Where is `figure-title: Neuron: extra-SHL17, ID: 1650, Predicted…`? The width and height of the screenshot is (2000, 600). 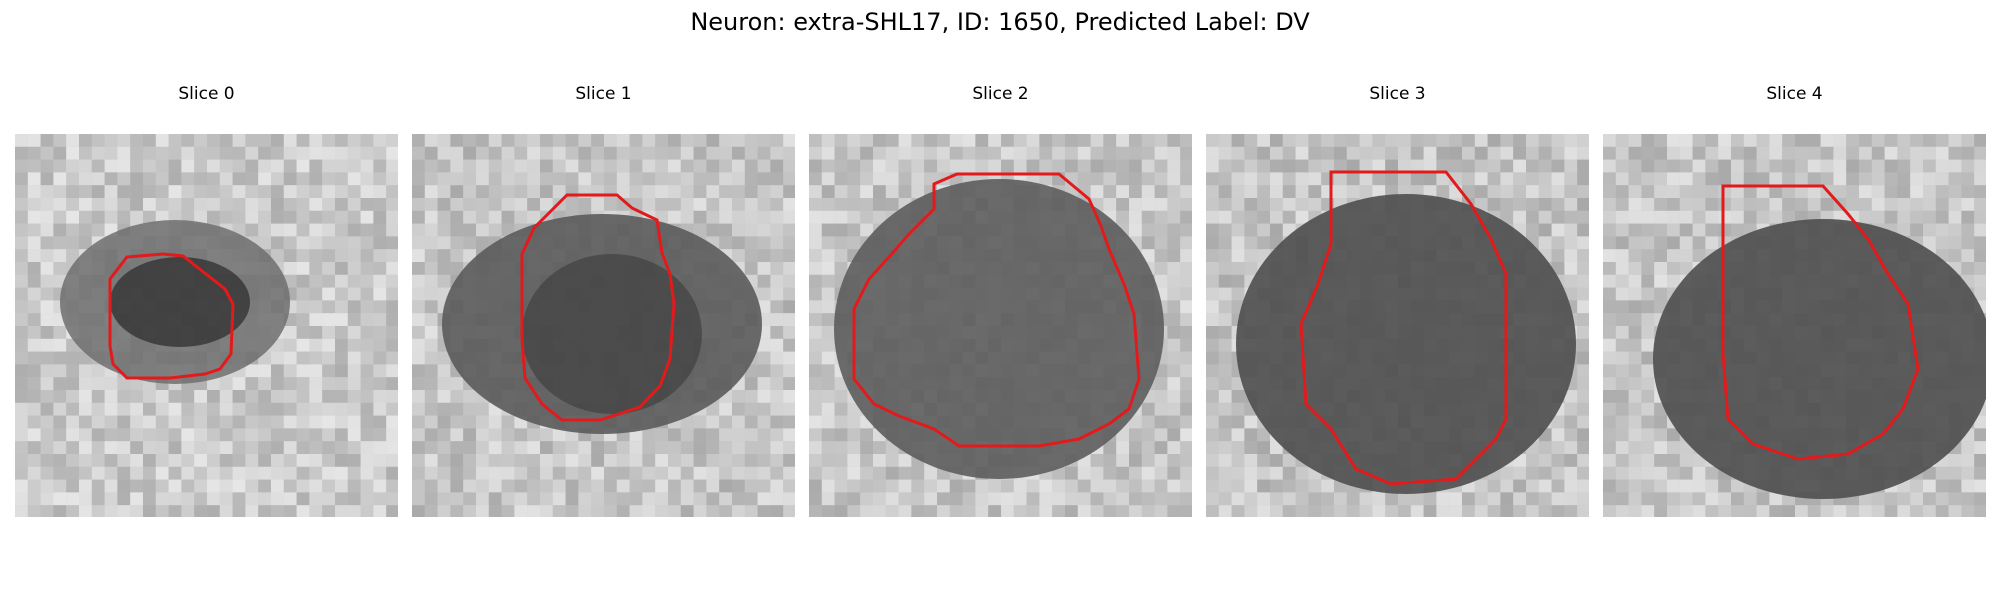 figure-title: Neuron: extra-SHL17, ID: 1650, Predicted… is located at coordinates (1000, 22).